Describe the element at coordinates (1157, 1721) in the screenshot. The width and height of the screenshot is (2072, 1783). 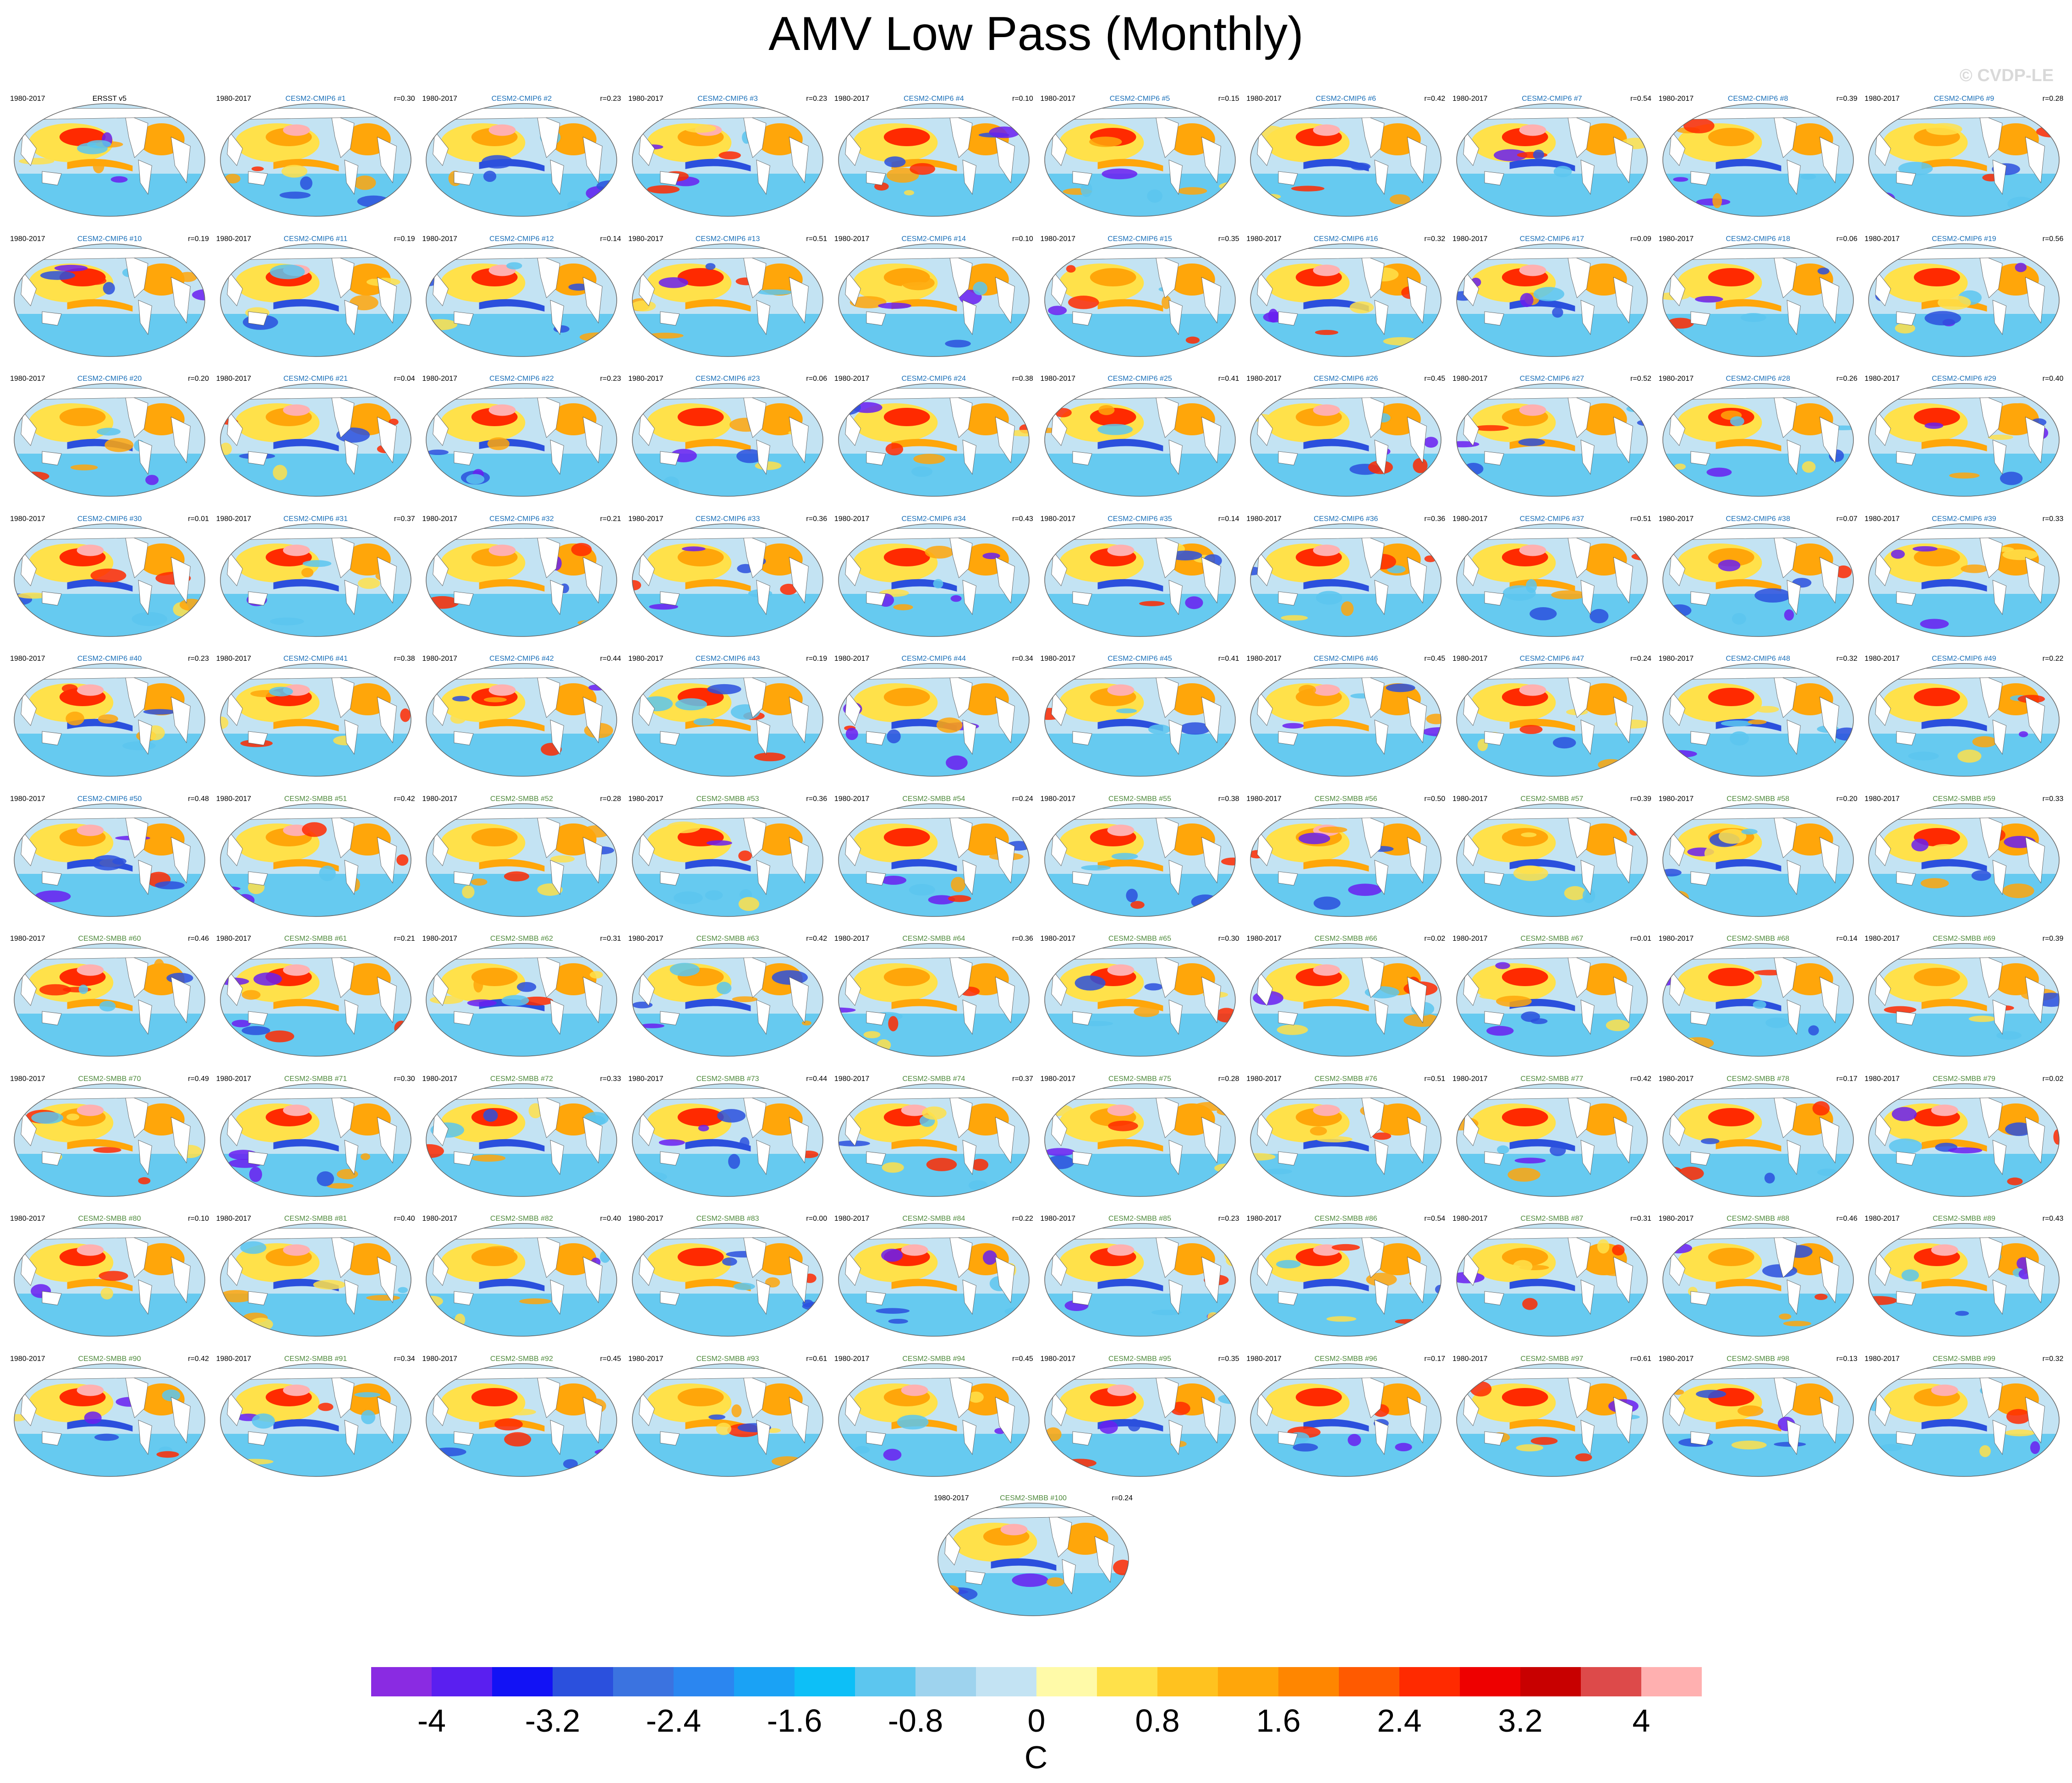
I see `colorbar-tick: 0.8` at that location.